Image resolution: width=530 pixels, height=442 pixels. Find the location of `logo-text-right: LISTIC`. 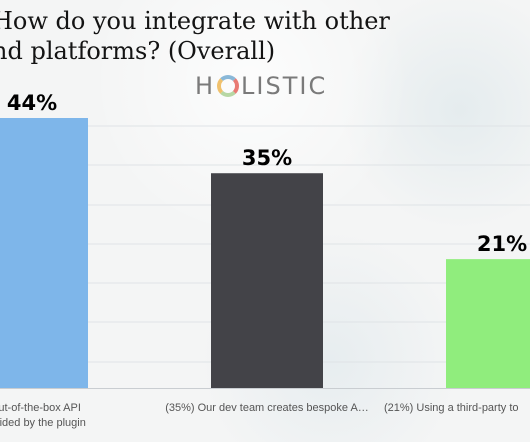

logo-text-right: LISTIC is located at coordinates (284, 86).